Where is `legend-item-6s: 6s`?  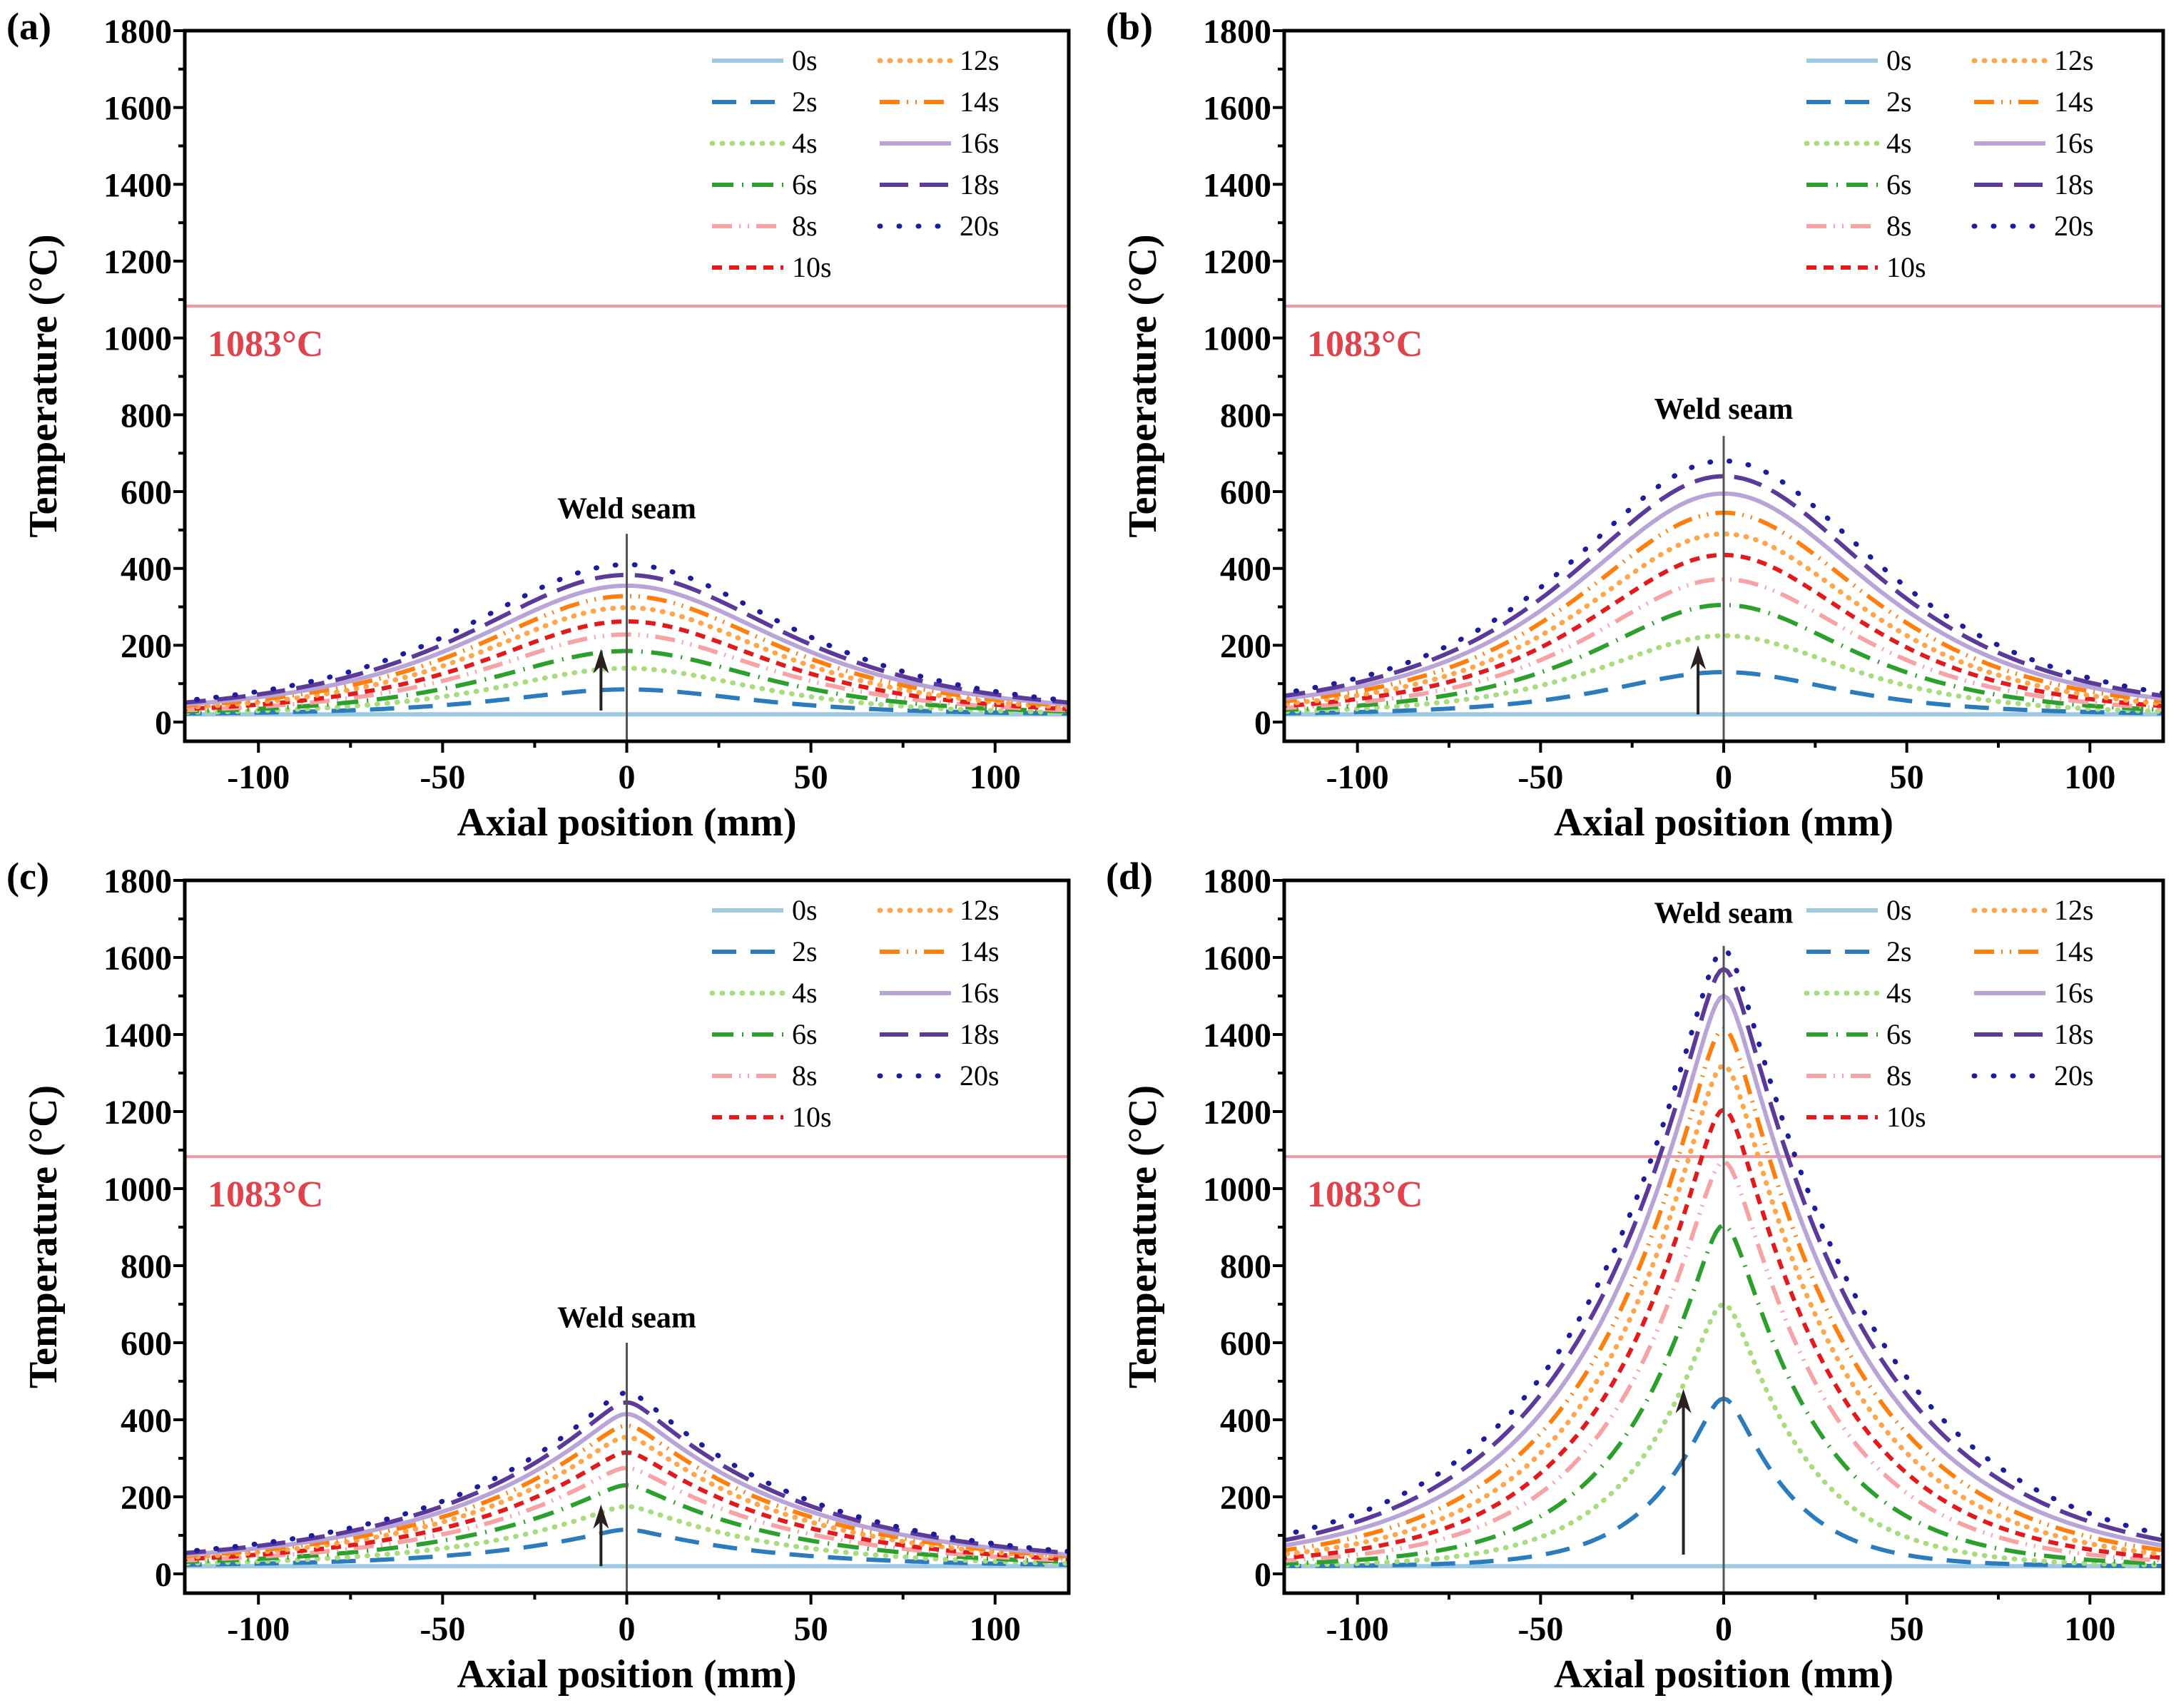 legend-item-6s: 6s is located at coordinates (1859, 1034).